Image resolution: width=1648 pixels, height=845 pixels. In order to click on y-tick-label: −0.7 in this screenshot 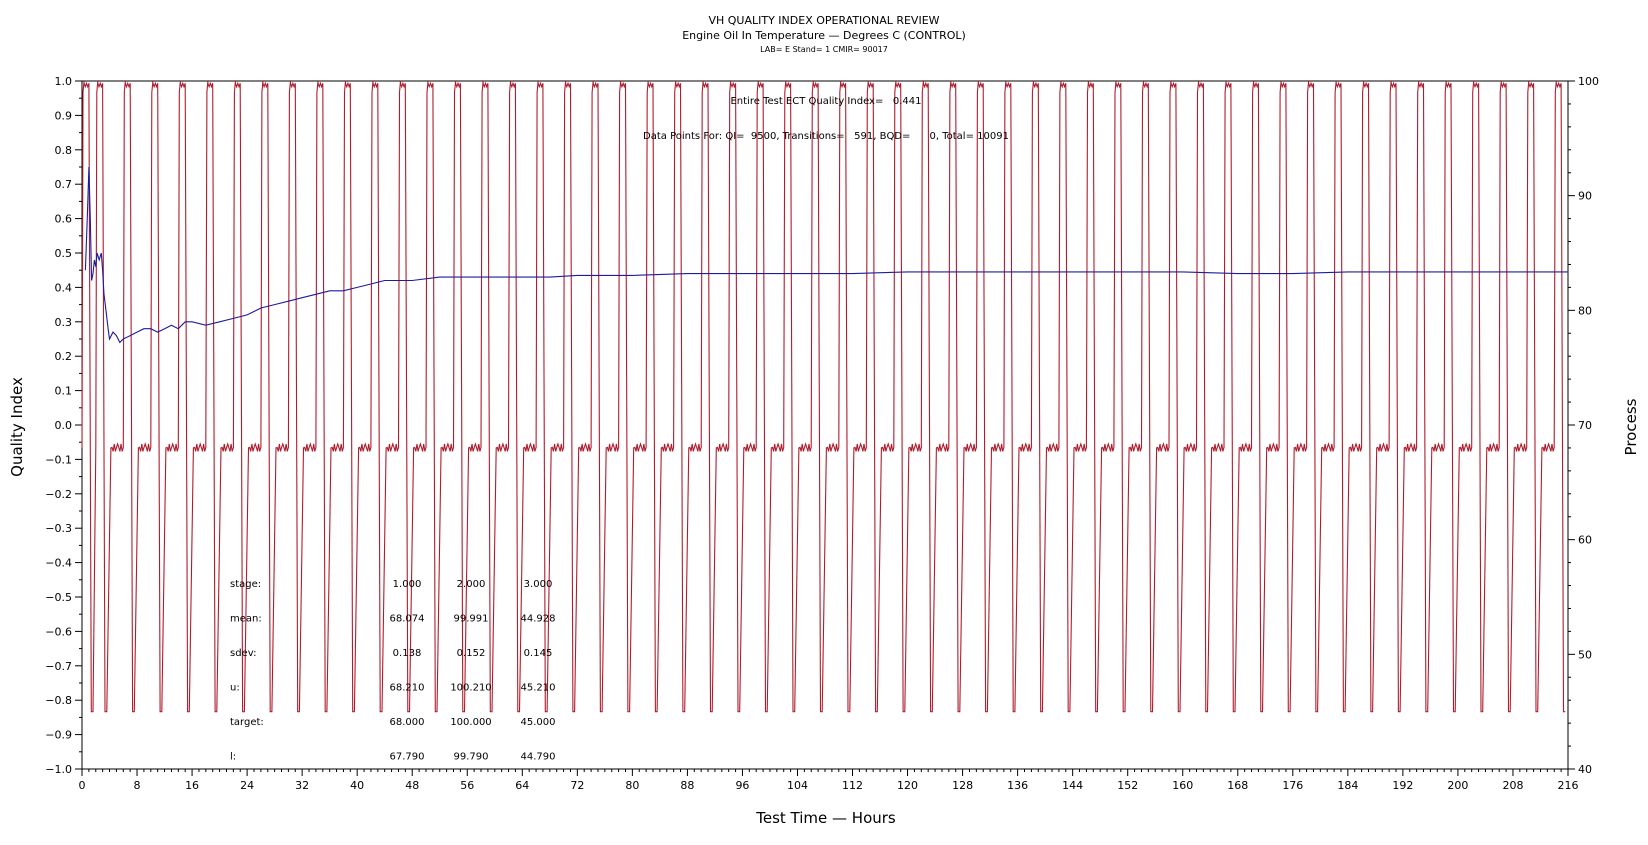, I will do `click(58, 666)`.